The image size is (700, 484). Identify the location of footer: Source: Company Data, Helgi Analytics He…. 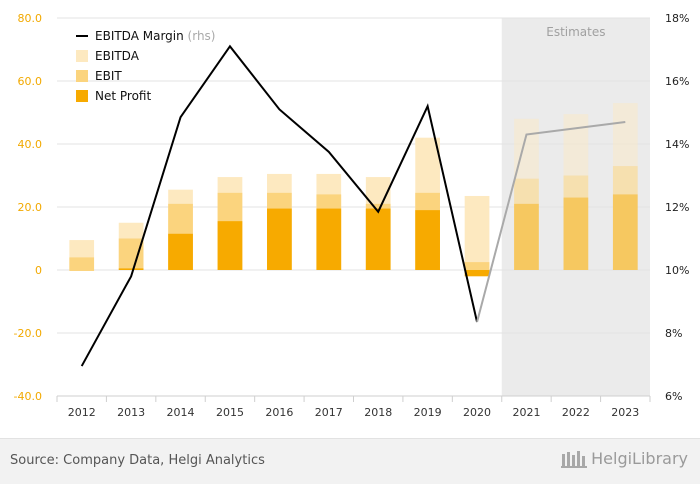
(350, 461).